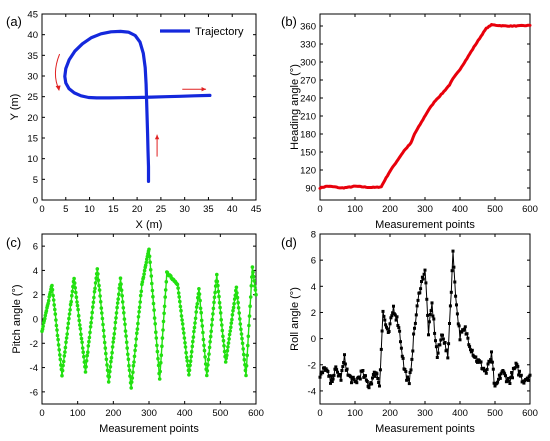  Describe the element at coordinates (32, 77) in the screenshot. I see `y-tick-label: 30` at that location.